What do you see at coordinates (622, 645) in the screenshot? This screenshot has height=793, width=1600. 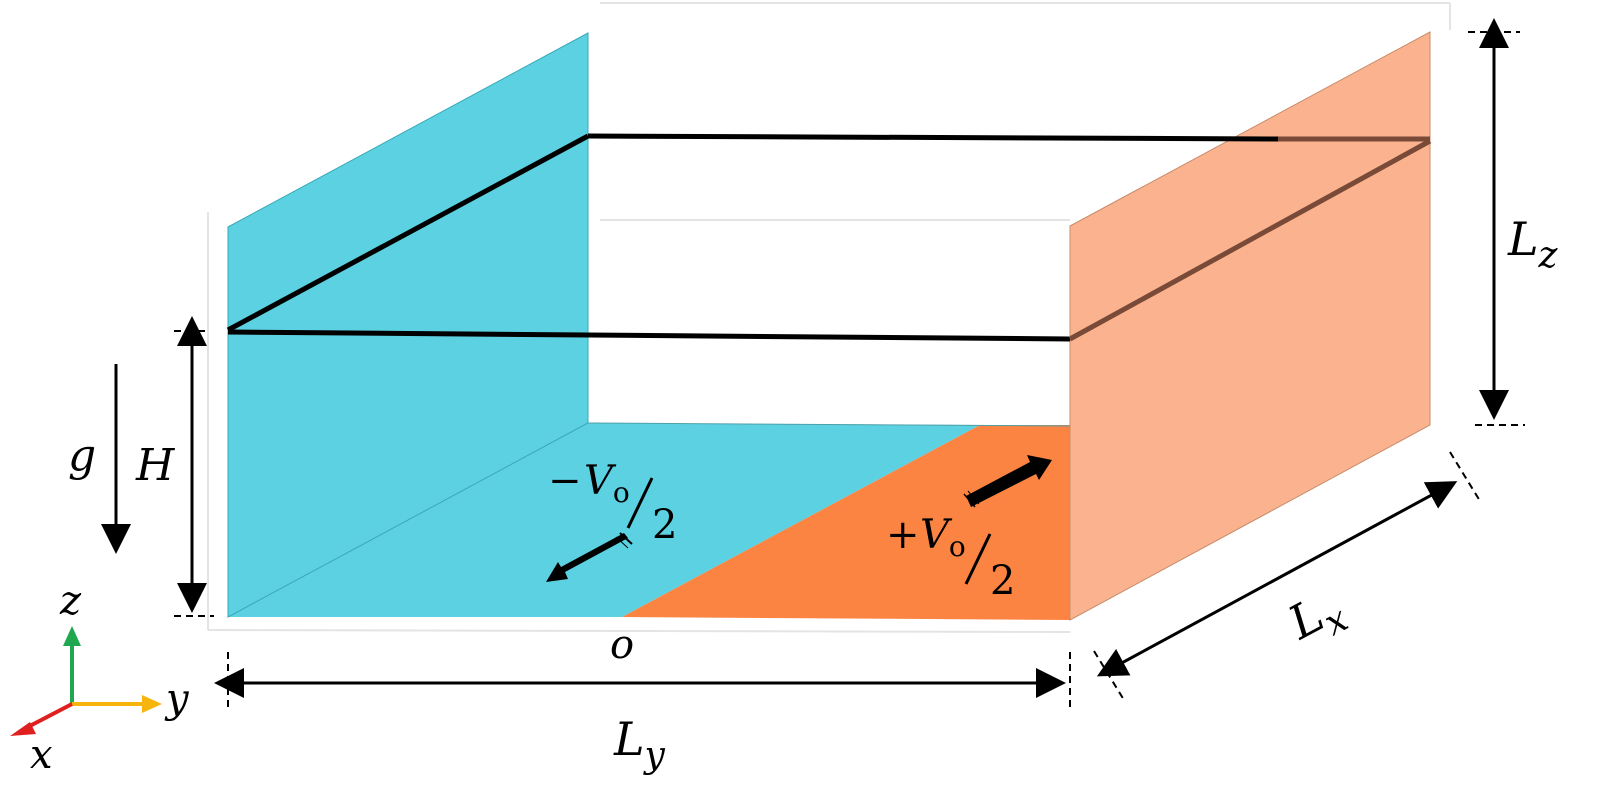 I see `origin-label: o` at bounding box center [622, 645].